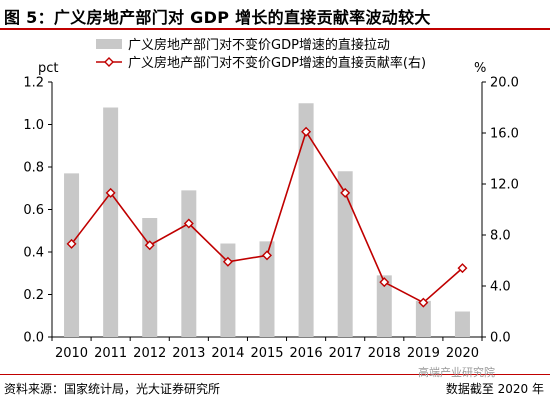  Describe the element at coordinates (504, 185) in the screenshot. I see `right-tick-label: 12.0` at that location.